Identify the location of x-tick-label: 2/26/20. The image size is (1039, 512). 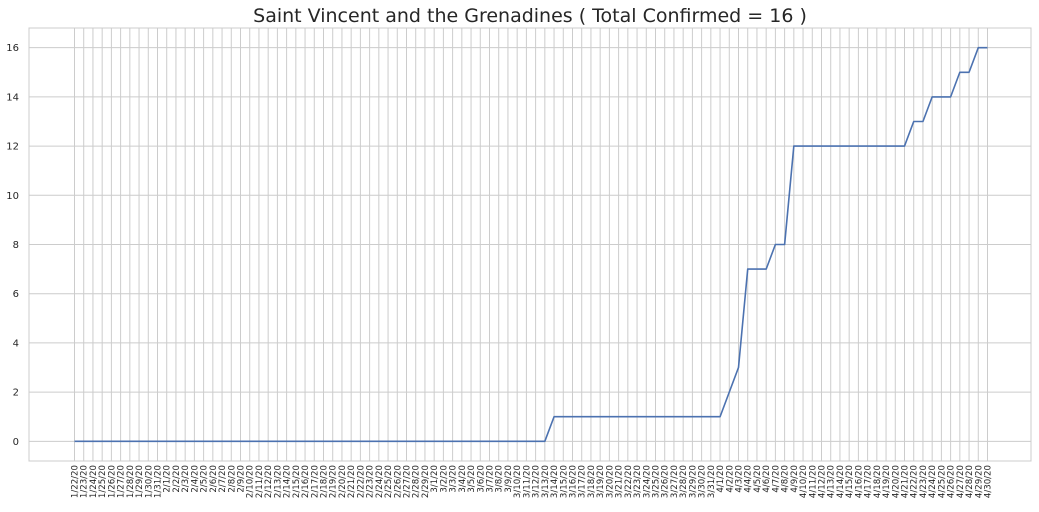
(398, 481).